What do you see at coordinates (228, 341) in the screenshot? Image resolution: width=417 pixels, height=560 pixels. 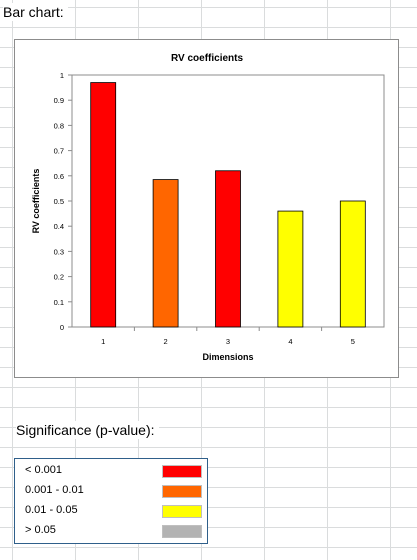 I see `x-tick-label: 3` at bounding box center [228, 341].